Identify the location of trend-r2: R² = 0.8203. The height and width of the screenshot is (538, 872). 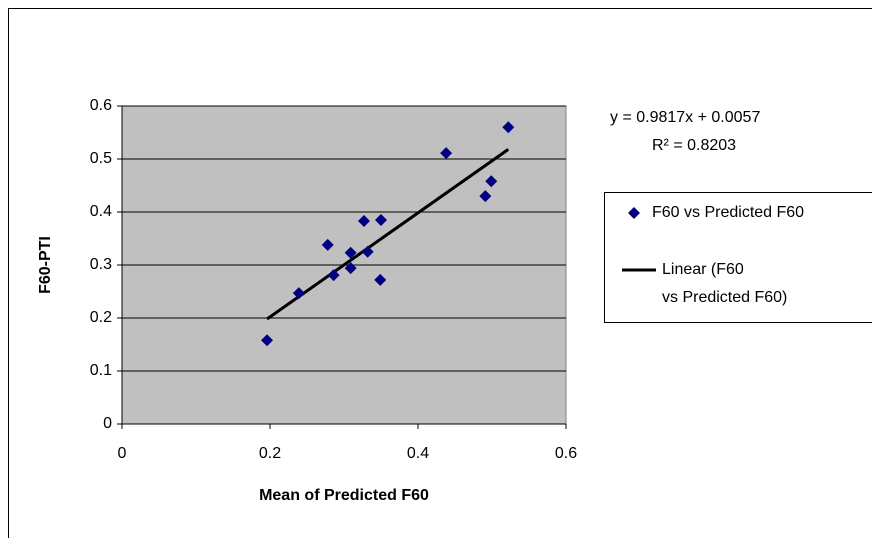
(694, 145).